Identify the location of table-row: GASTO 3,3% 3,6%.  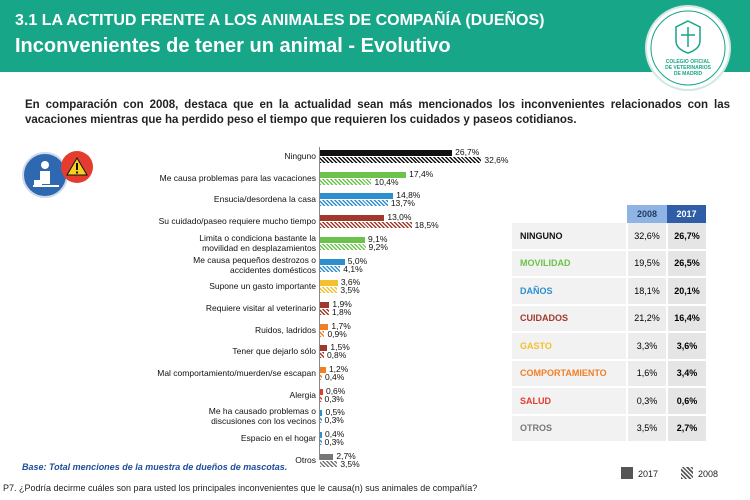
(609, 346).